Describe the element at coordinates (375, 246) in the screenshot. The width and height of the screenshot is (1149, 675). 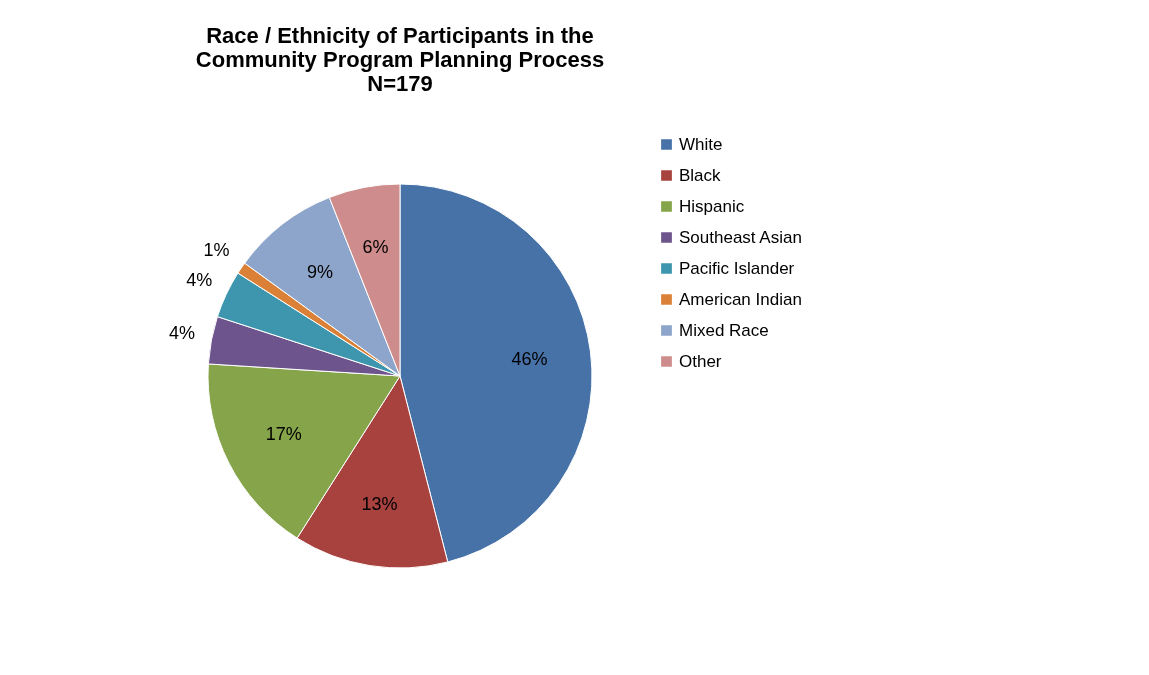
I see `data-label: 6%` at that location.